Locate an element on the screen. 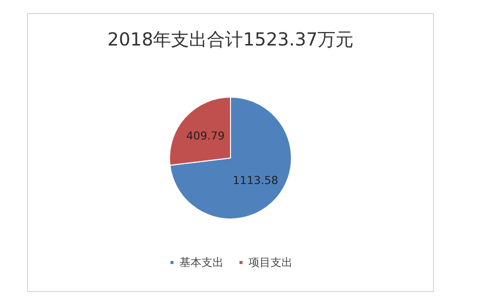  legend-label: 基本支出 is located at coordinates (202, 262).